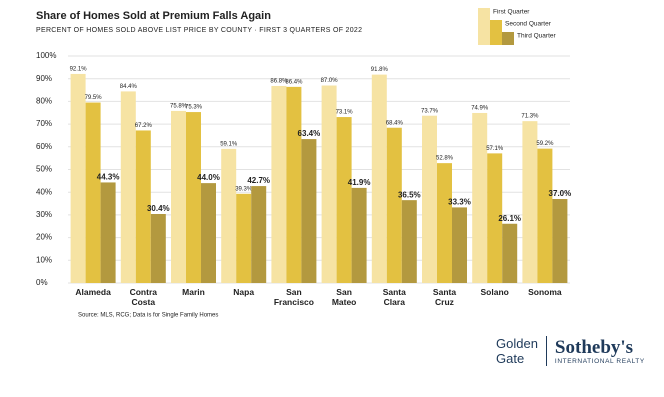  What do you see at coordinates (509, 218) in the screenshot?
I see `value-label: 26.1%` at bounding box center [509, 218].